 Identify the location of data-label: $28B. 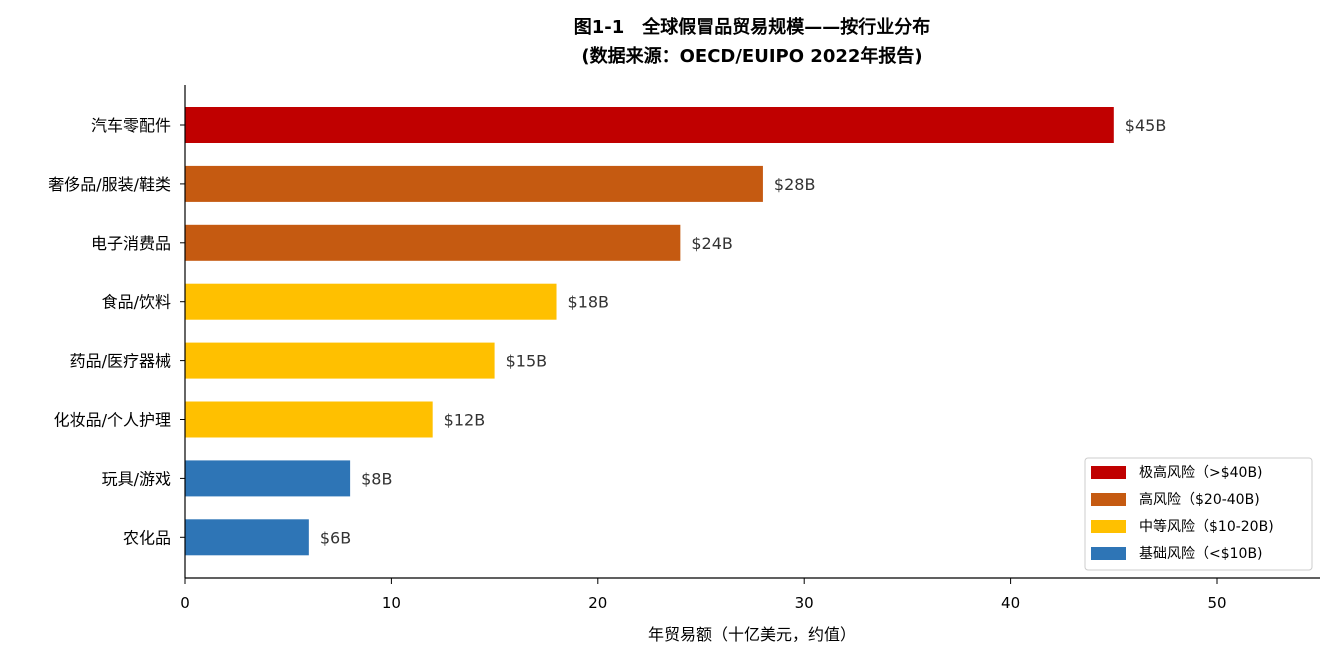
(795, 184).